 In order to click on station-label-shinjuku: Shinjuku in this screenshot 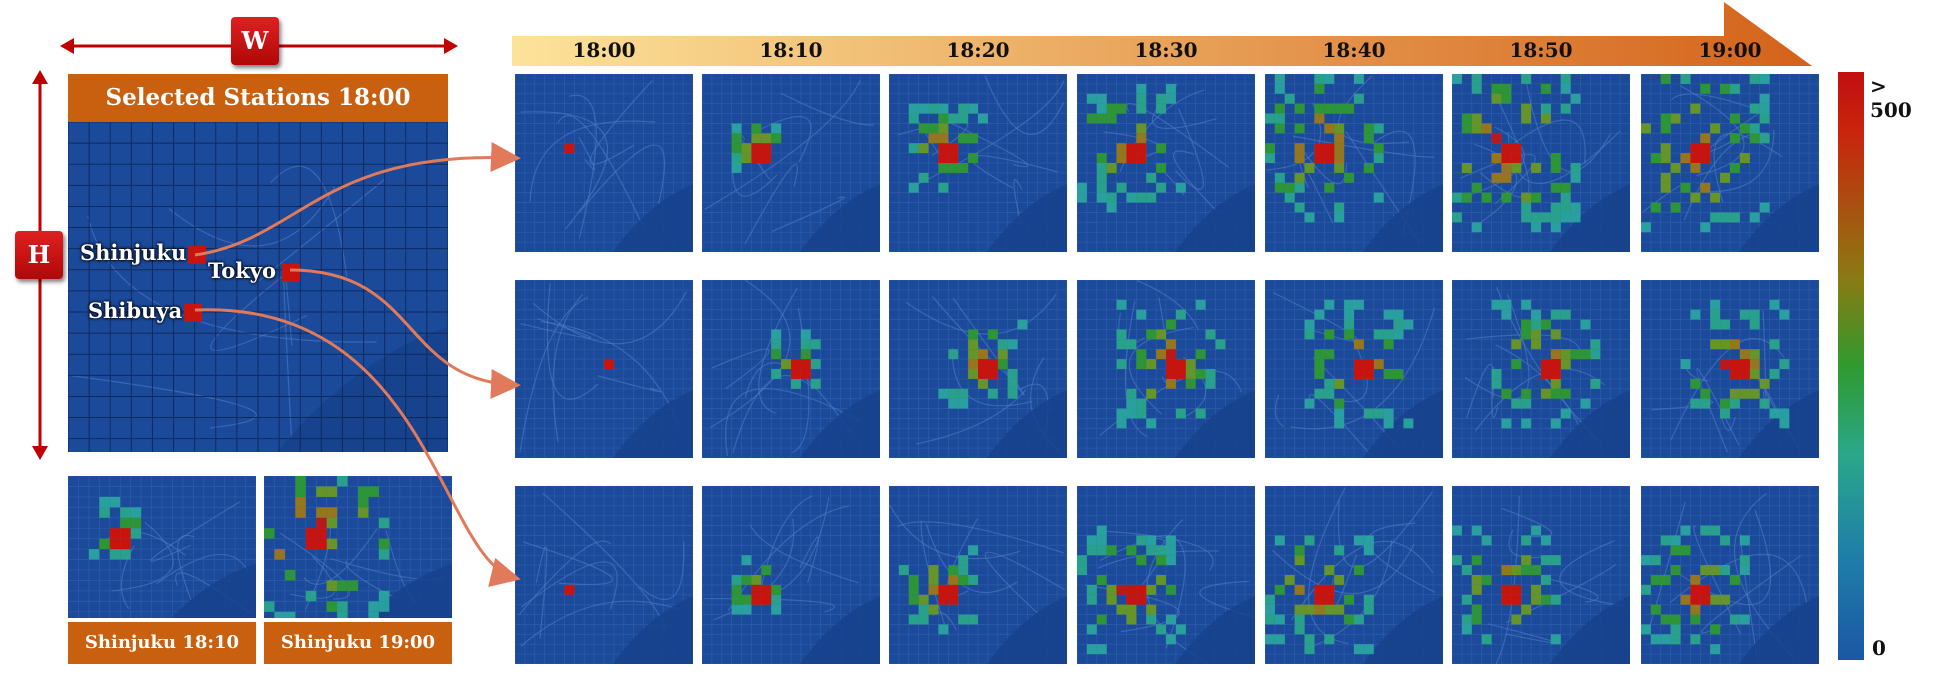, I will do `click(133, 252)`.